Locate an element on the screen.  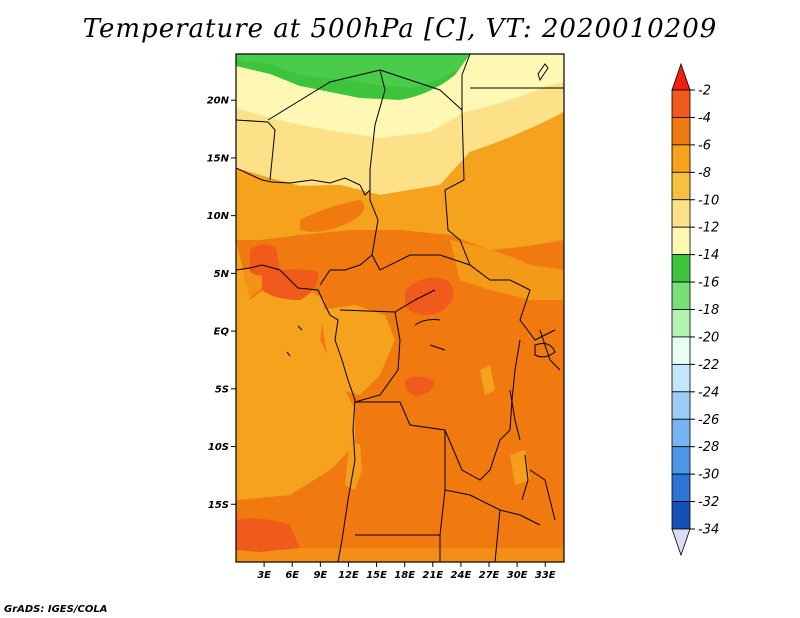
colorbar-level-label: -26 is located at coordinates (708, 420).